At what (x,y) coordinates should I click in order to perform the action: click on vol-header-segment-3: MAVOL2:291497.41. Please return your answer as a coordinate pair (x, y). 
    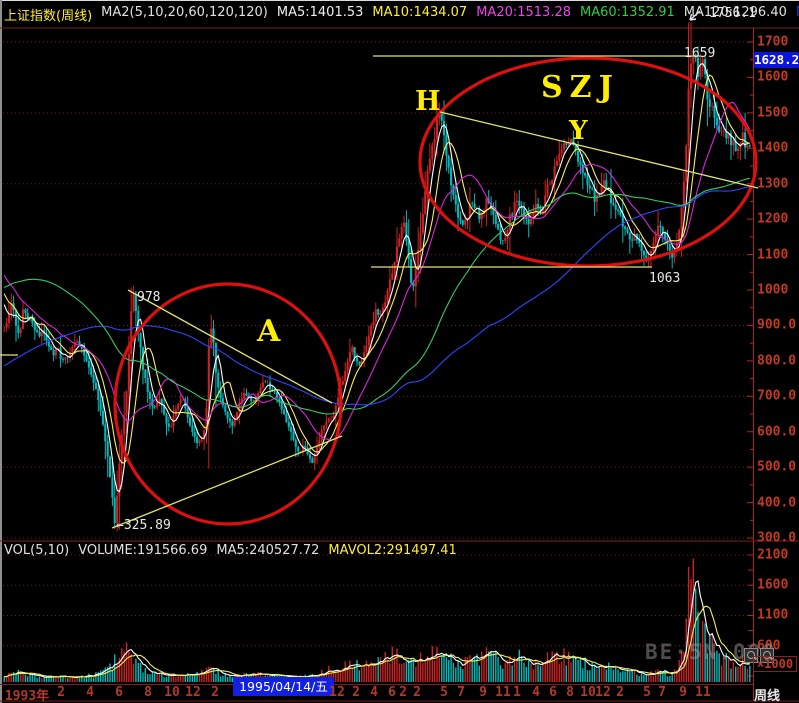
    Looking at the image, I should click on (392, 550).